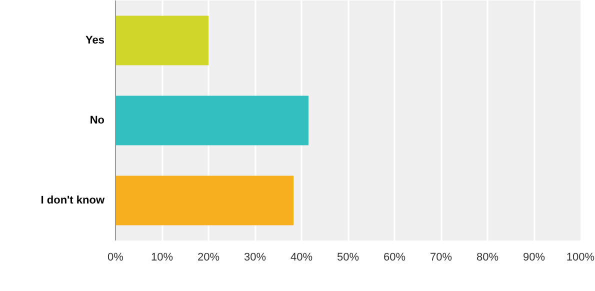  What do you see at coordinates (348, 258) in the screenshot?
I see `x-tick-label: 50%` at bounding box center [348, 258].